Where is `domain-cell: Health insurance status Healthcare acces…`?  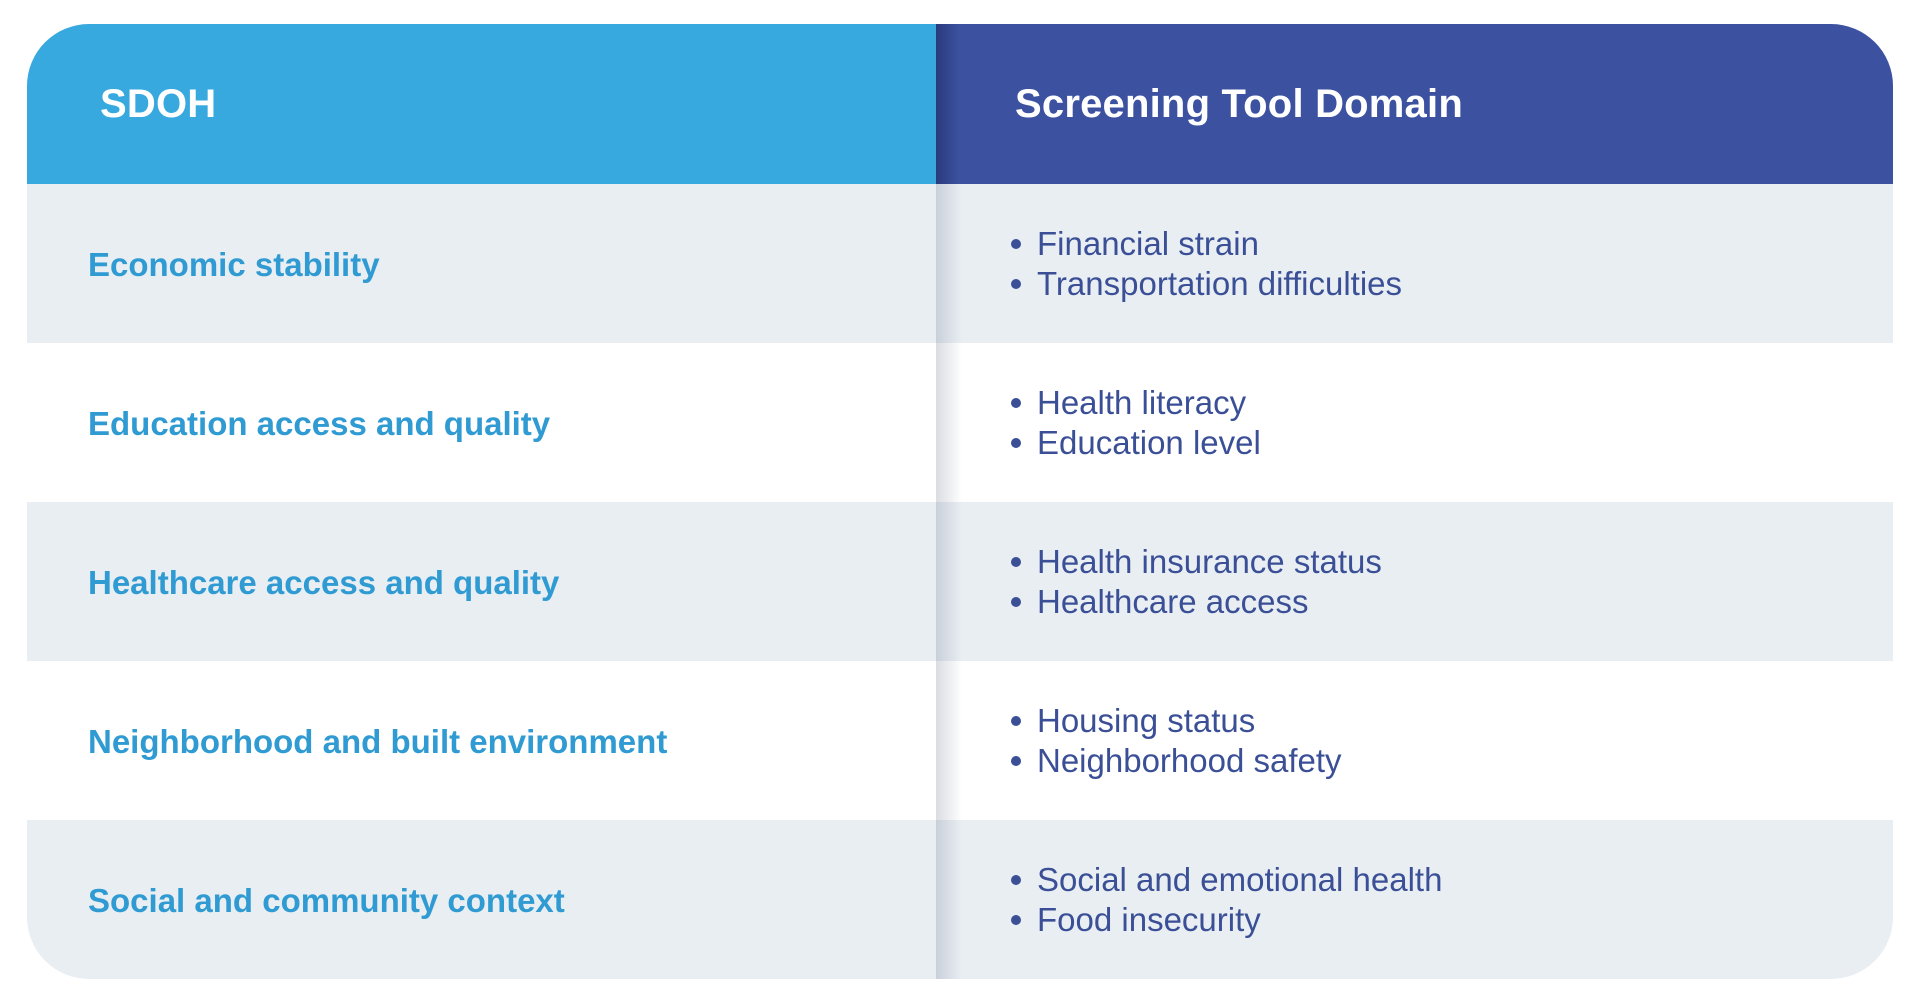 domain-cell: Health insurance status Healthcare acces… is located at coordinates (1414, 581).